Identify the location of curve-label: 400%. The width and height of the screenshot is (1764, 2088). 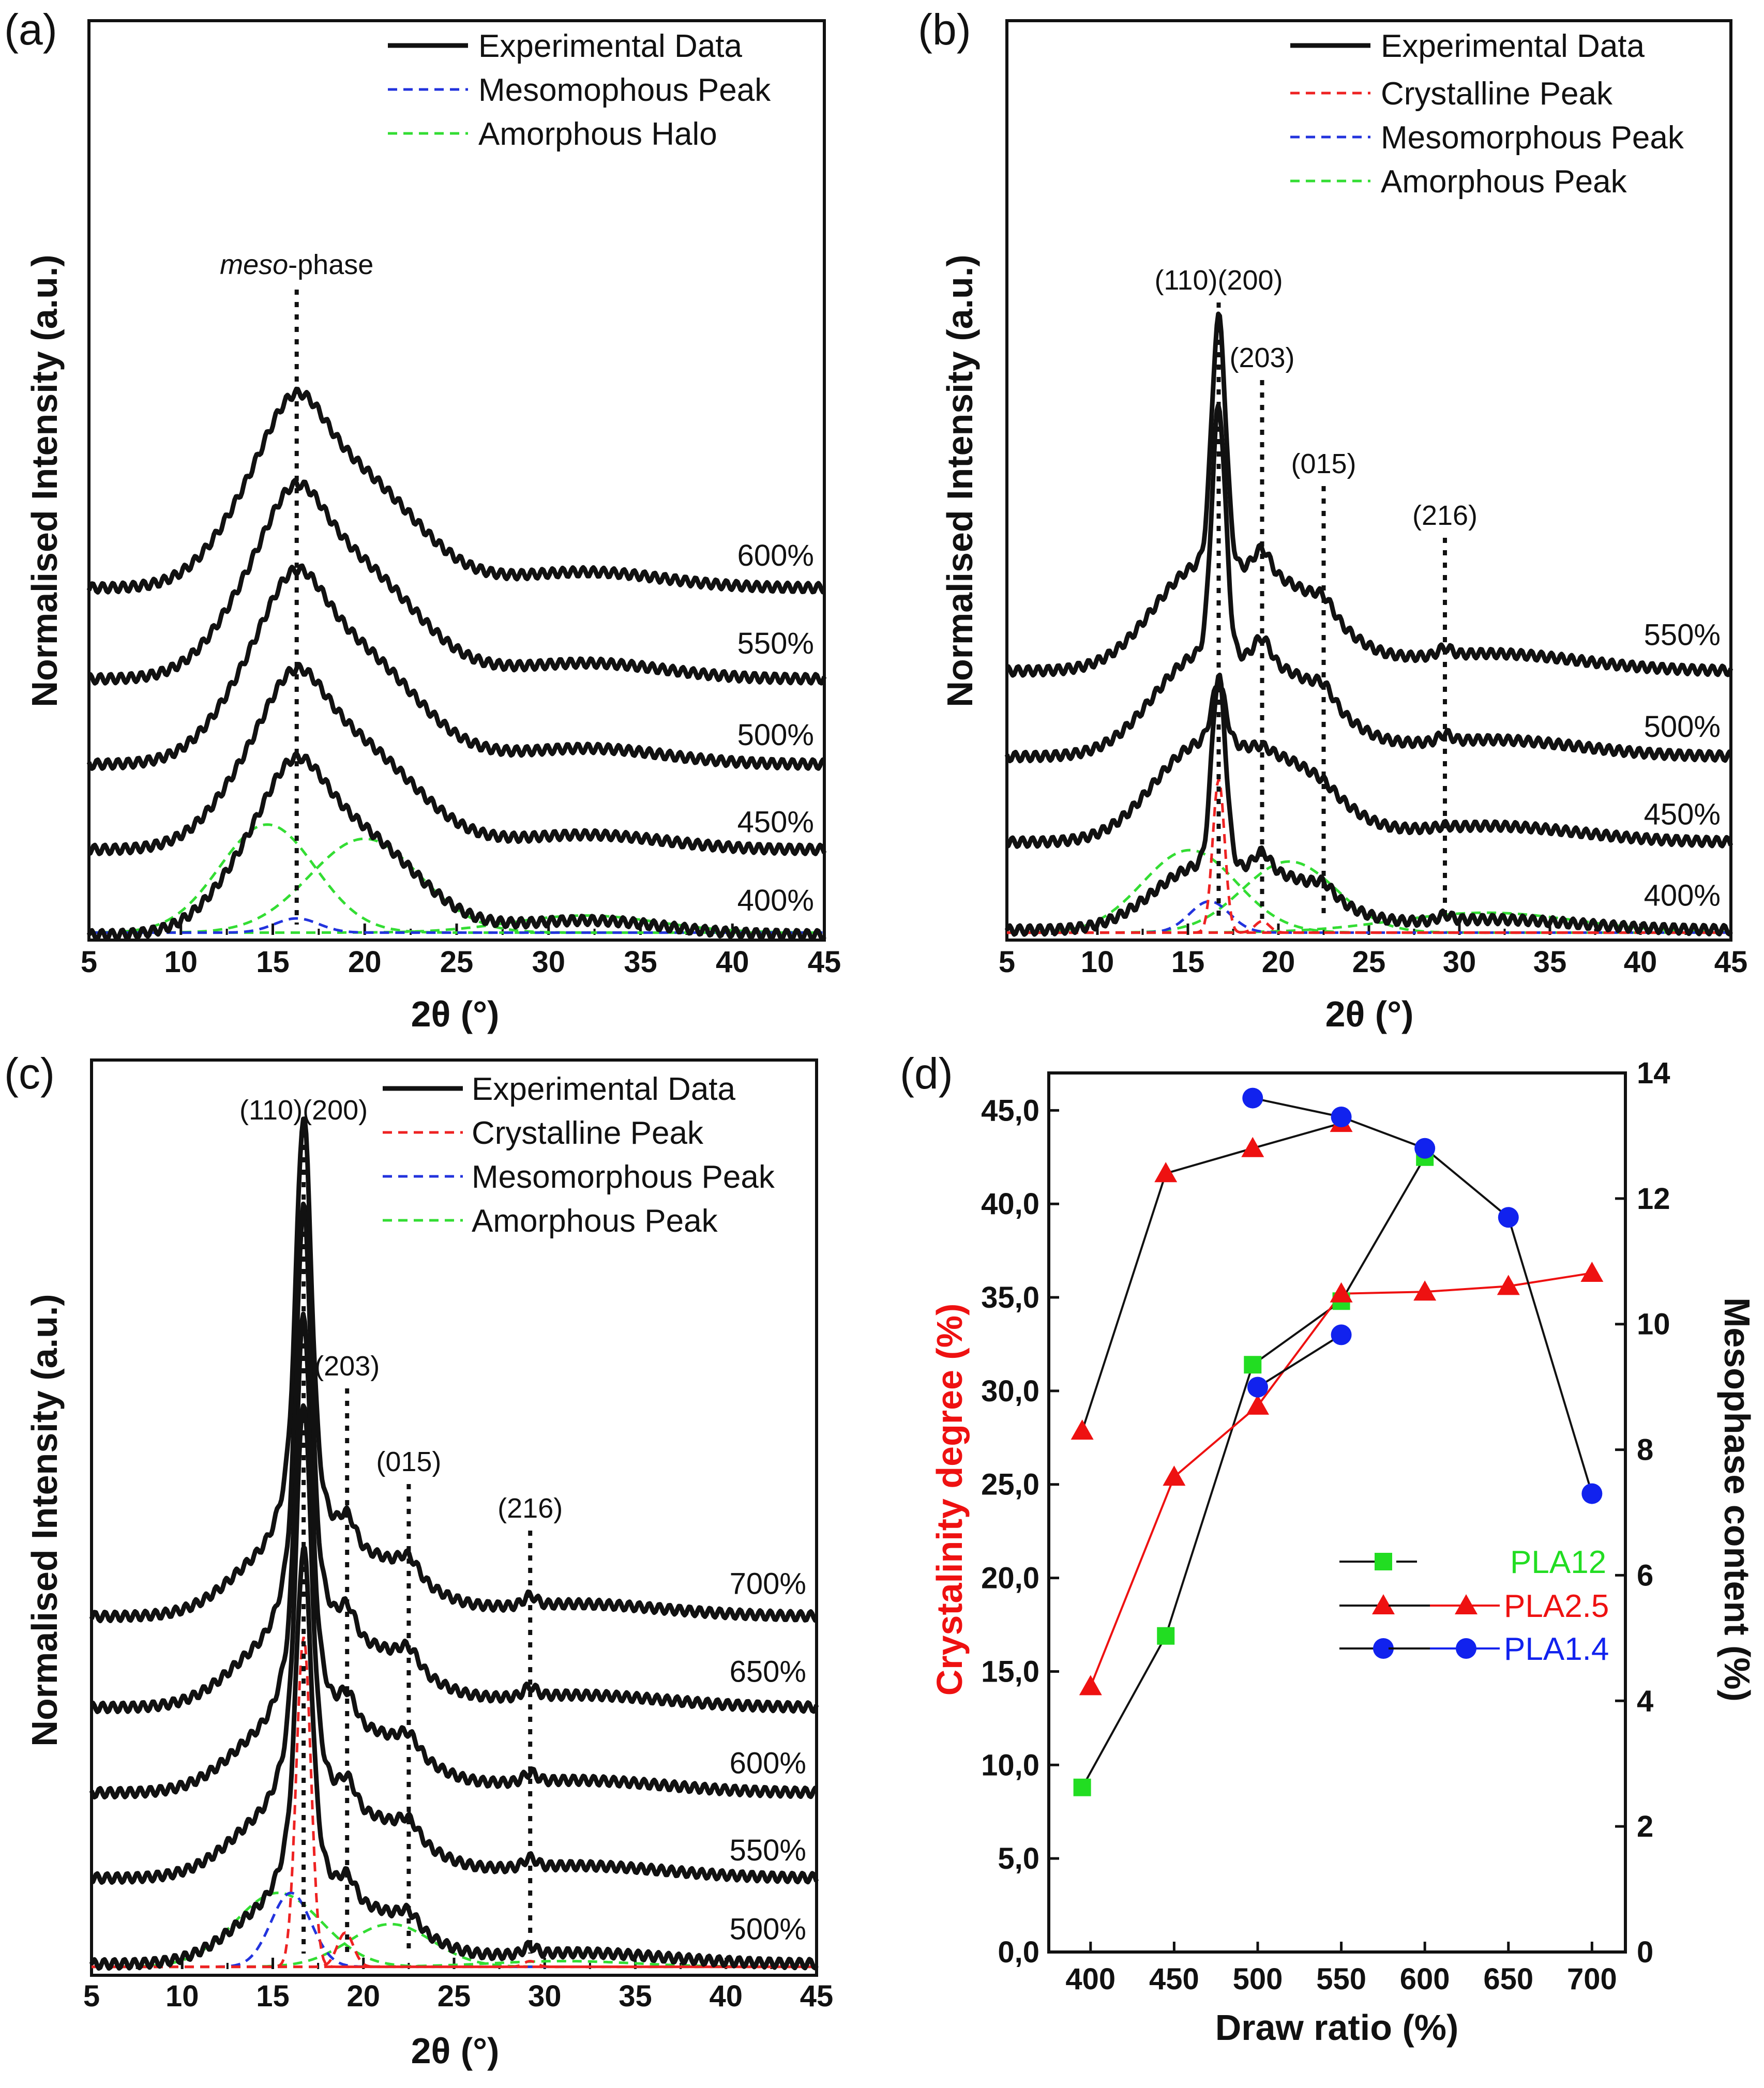
(1682, 895).